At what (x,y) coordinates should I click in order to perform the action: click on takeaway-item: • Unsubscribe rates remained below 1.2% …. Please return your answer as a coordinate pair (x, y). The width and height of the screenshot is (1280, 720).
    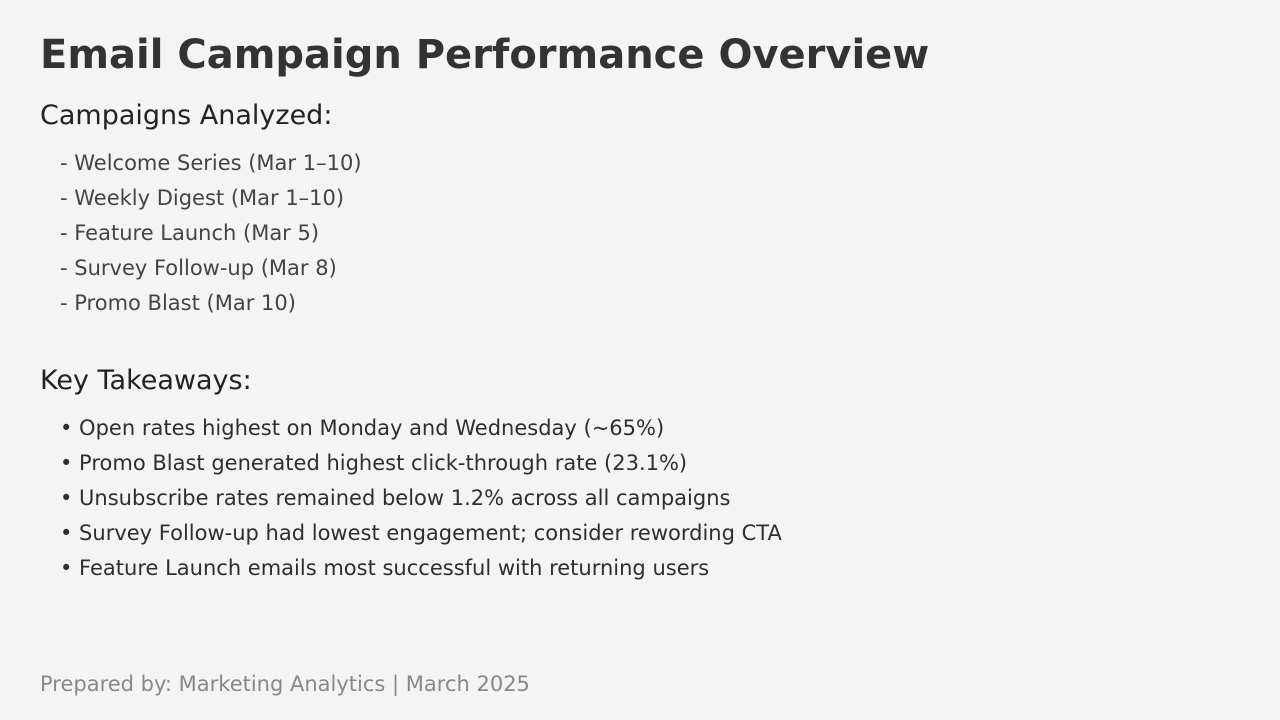
    Looking at the image, I should click on (395, 498).